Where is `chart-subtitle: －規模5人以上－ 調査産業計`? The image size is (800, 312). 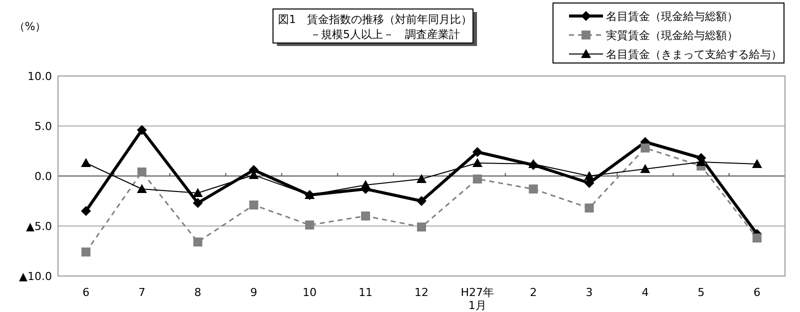 chart-subtitle: －規模5人以上－ 調査産業計 is located at coordinates (385, 34).